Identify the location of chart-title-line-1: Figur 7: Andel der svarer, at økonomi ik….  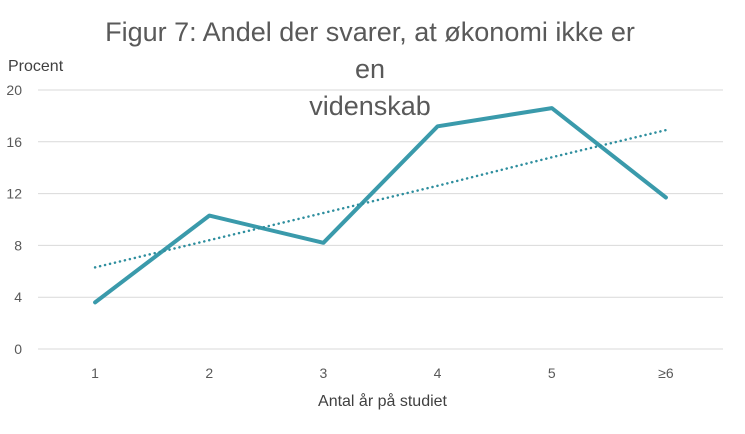
(370, 50).